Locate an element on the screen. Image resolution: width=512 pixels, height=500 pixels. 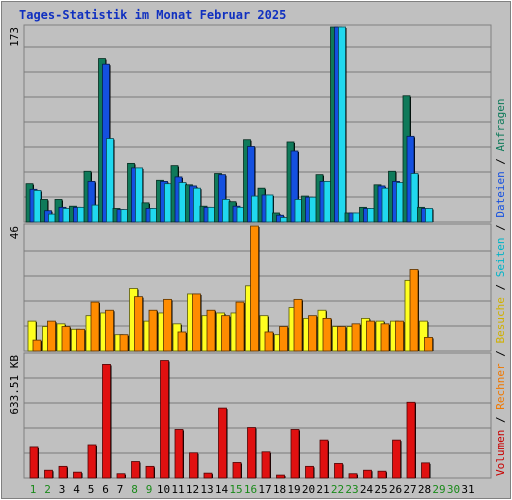
day-label-16: 16 is located at coordinates (250, 489).